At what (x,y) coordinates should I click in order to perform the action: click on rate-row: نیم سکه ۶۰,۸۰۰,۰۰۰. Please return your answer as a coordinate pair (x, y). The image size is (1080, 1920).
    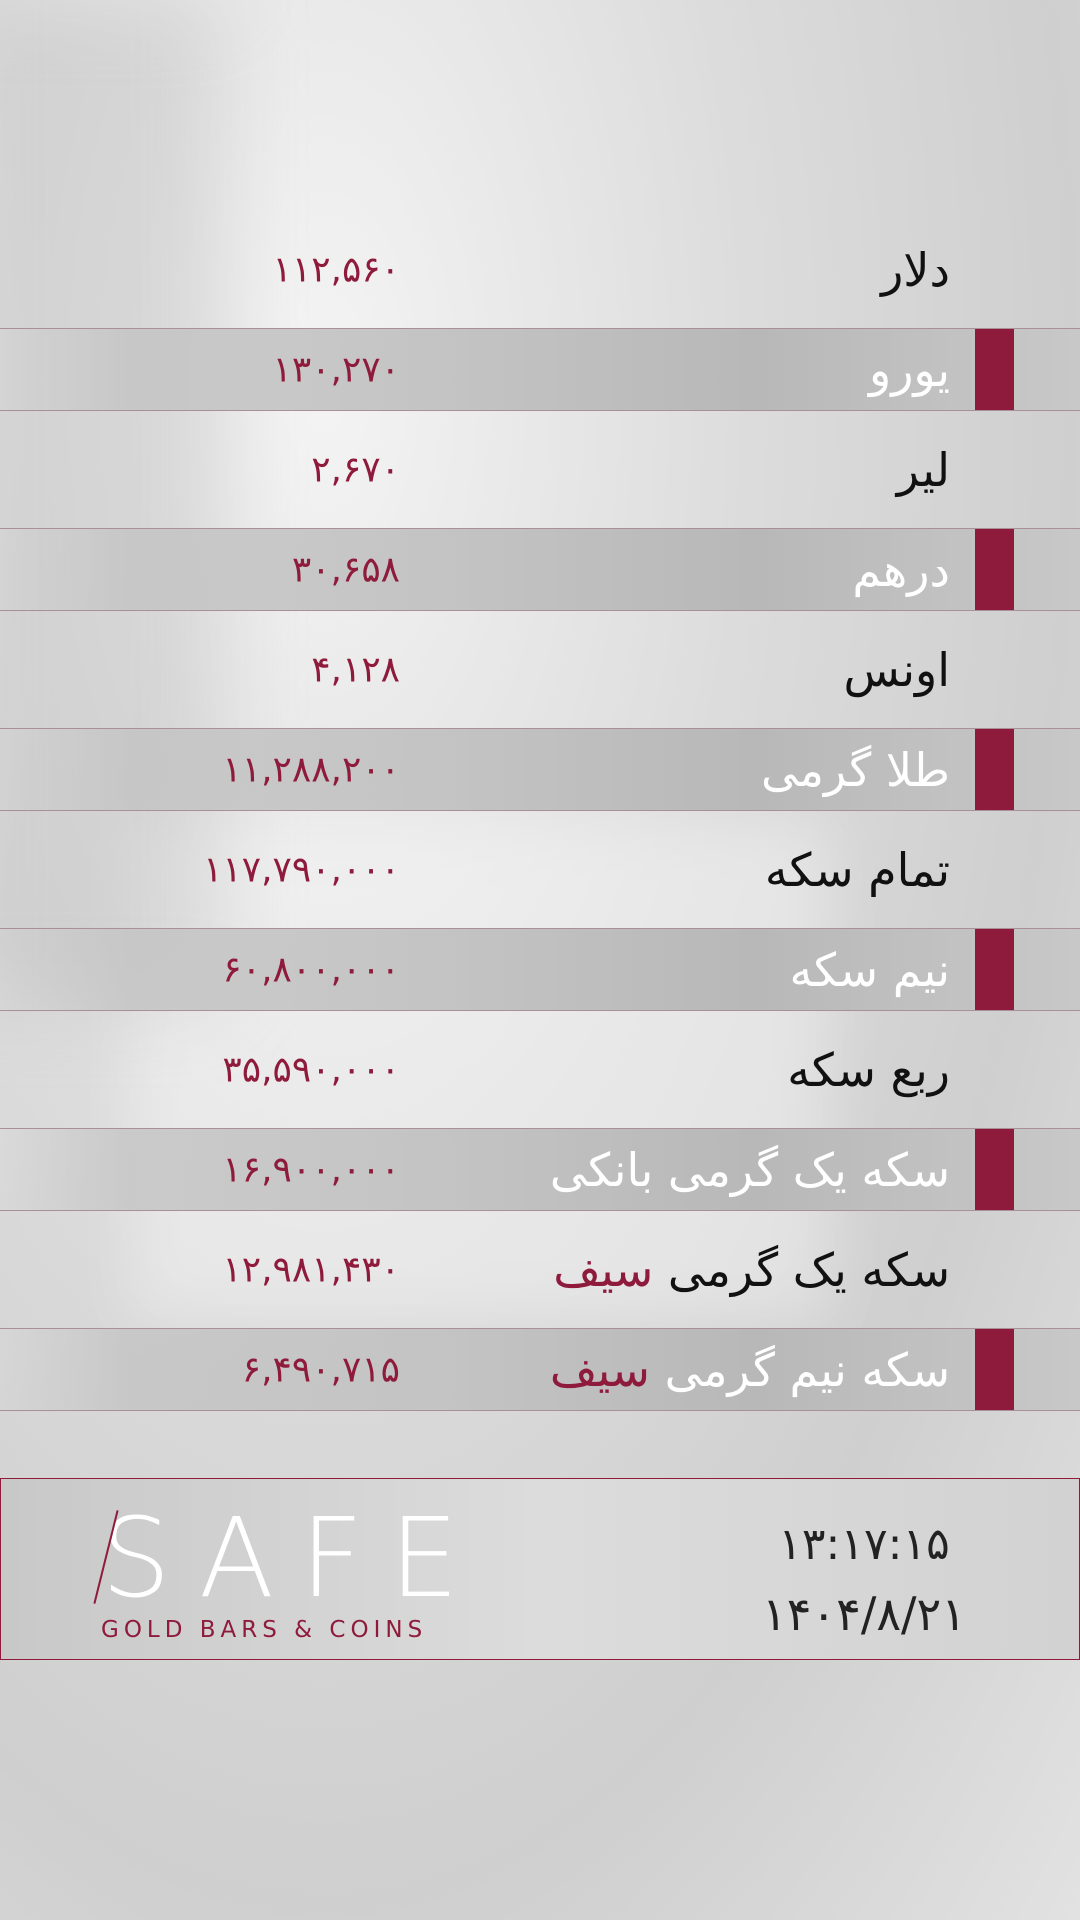
    Looking at the image, I should click on (540, 969).